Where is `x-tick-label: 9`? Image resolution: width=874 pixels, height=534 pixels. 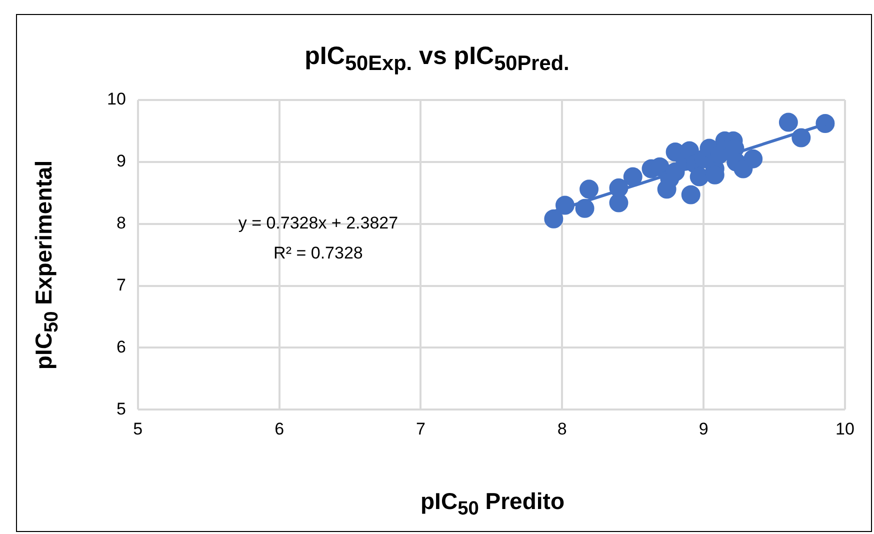 x-tick-label: 9 is located at coordinates (703, 428).